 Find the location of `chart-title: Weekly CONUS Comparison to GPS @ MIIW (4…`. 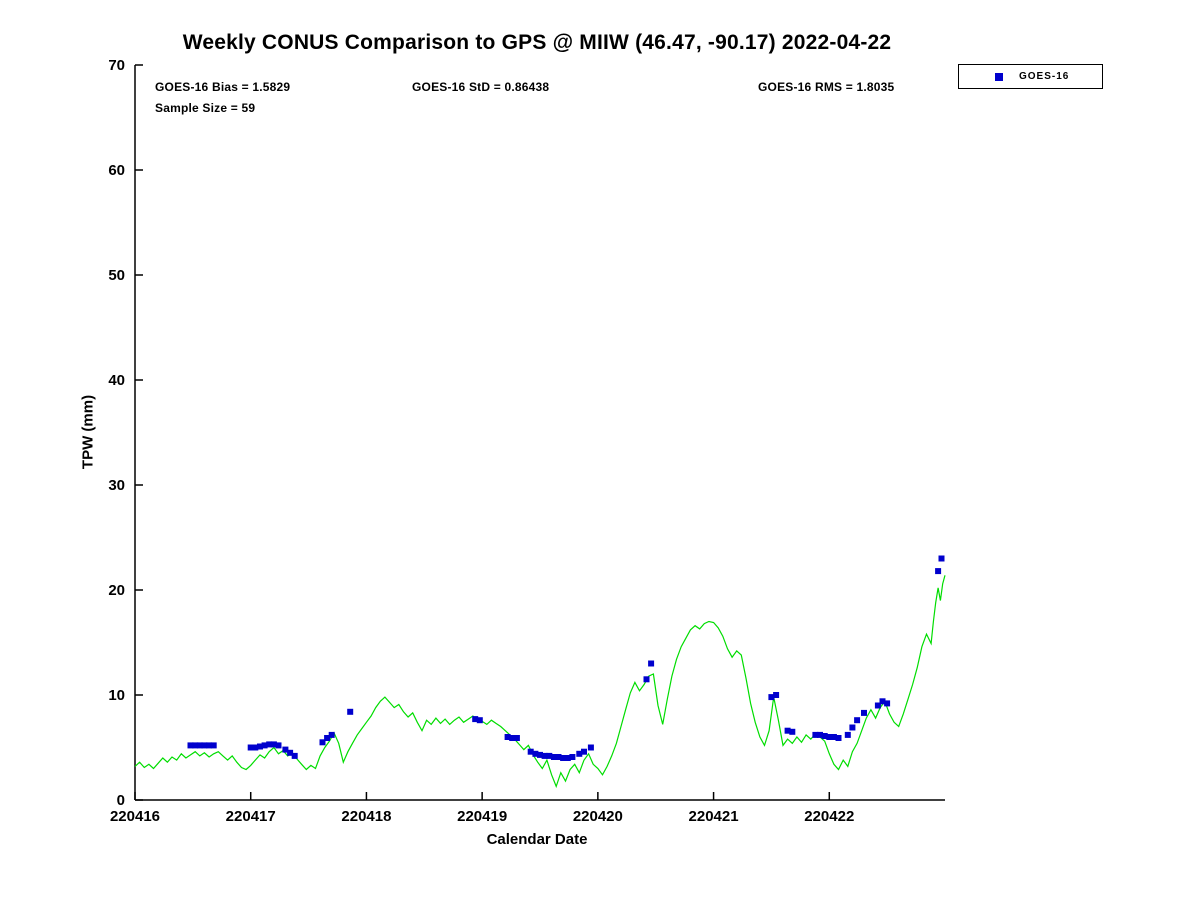

chart-title: Weekly CONUS Comparison to GPS @ MIIW (4… is located at coordinates (537, 42).